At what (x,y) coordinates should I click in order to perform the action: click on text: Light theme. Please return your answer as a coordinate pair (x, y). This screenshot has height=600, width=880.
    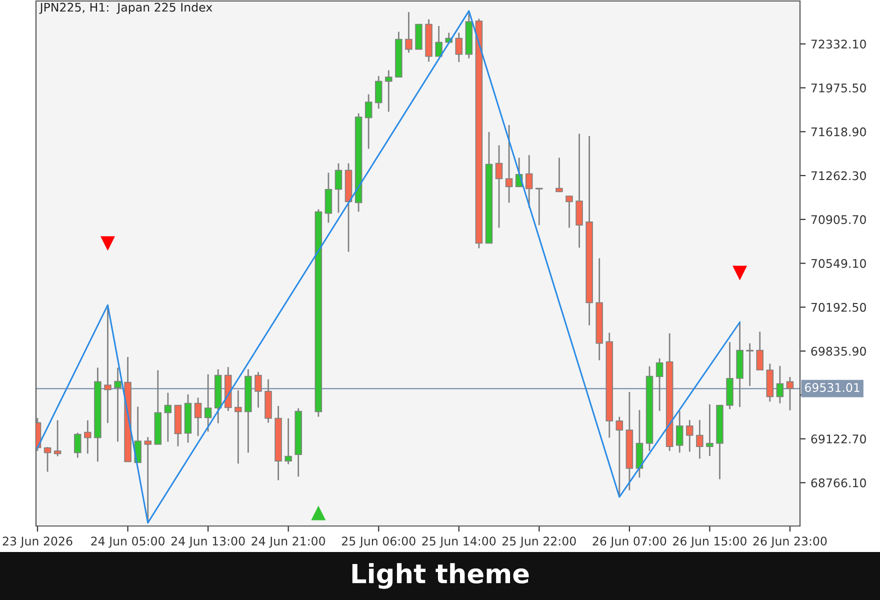
    Looking at the image, I should click on (440, 576).